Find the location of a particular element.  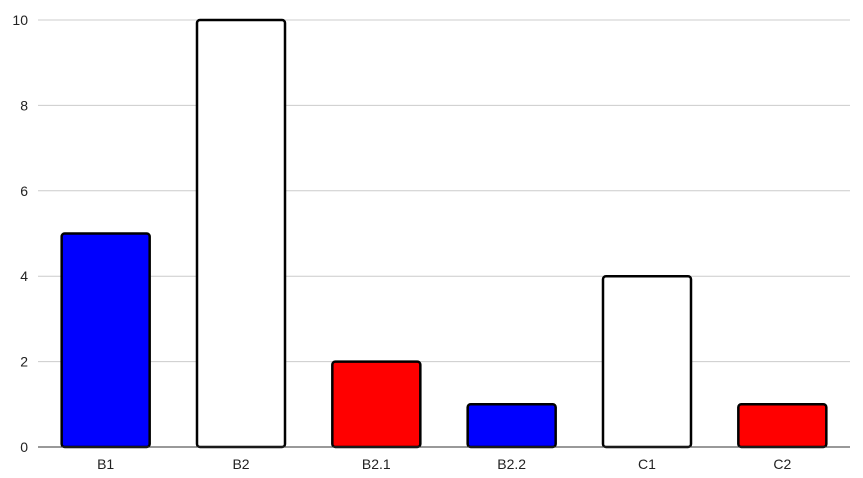

bar-c2 is located at coordinates (782, 426).